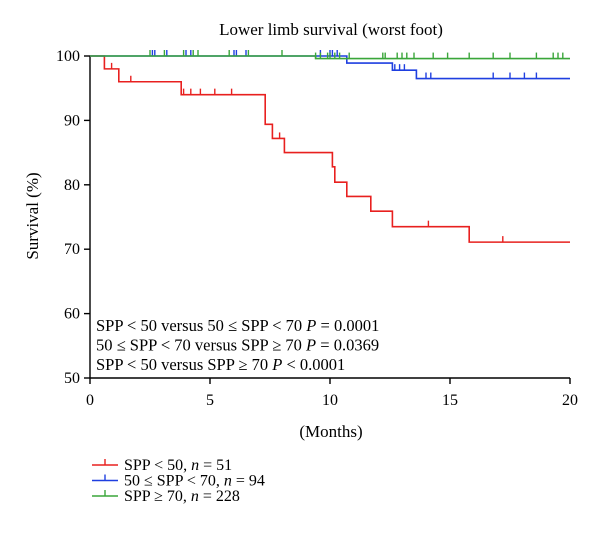 The width and height of the screenshot is (600, 539). I want to click on p-value-annotation: 50 ≤ SPP < 70 versus SPP ≥ 70 P = 0.0369, so click(237, 345).